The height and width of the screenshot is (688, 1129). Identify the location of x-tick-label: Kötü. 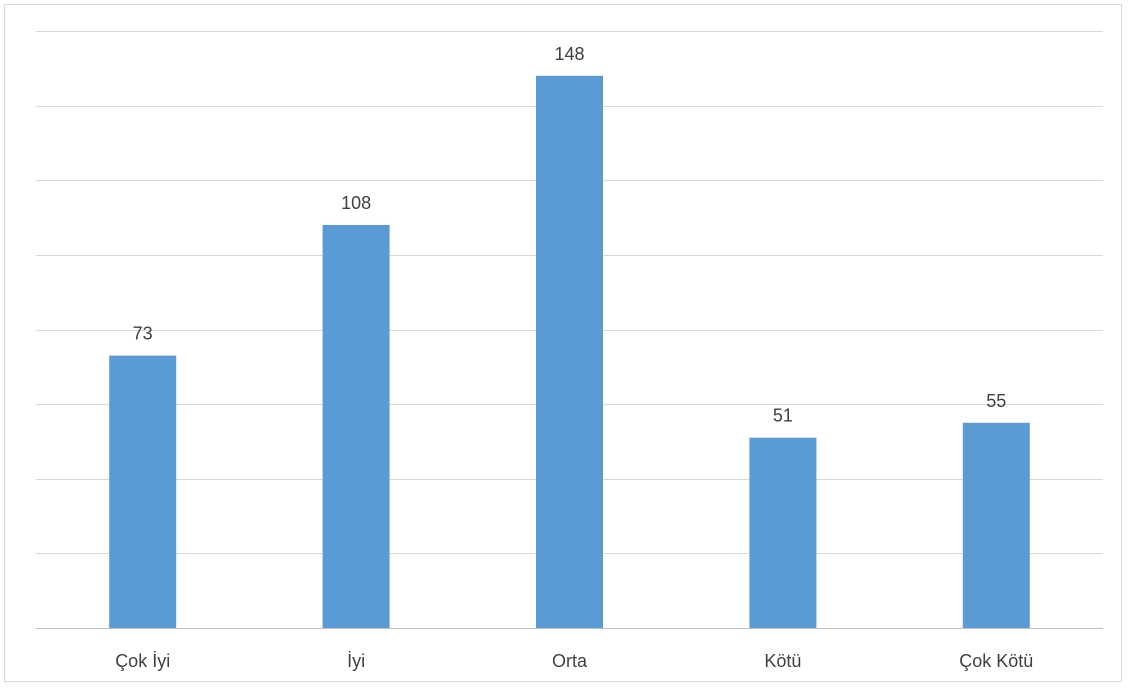
(782, 661).